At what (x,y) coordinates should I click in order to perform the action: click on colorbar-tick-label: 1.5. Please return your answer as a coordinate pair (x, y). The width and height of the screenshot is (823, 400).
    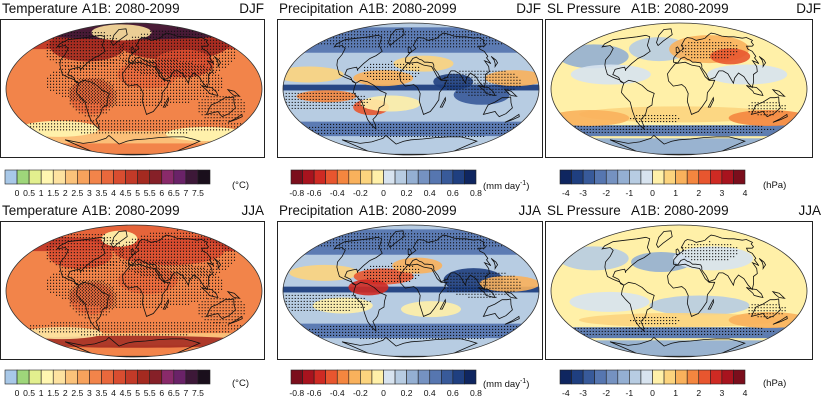
    Looking at the image, I should click on (53, 393).